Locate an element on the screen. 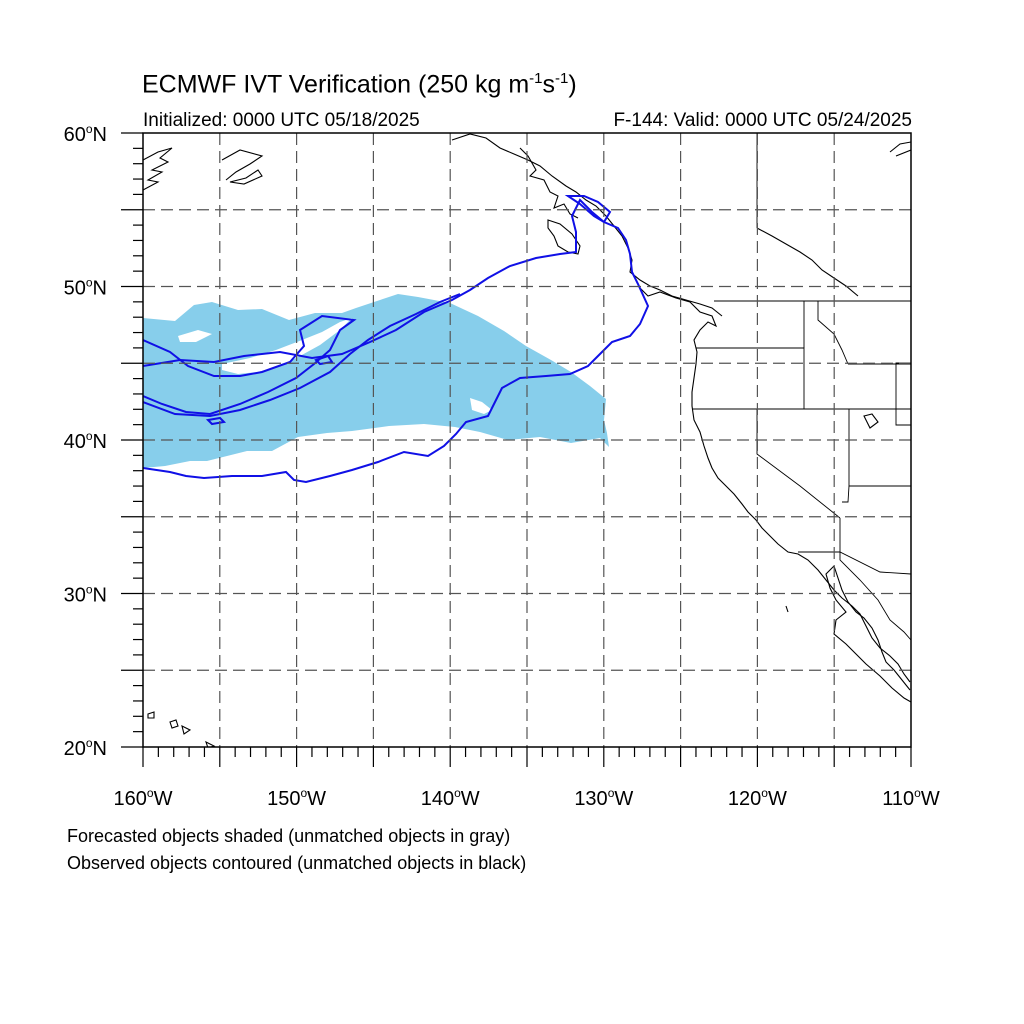 Image resolution: width=1024 pixels, height=1024 pixels. lon-label: 150oW is located at coordinates (296, 798).